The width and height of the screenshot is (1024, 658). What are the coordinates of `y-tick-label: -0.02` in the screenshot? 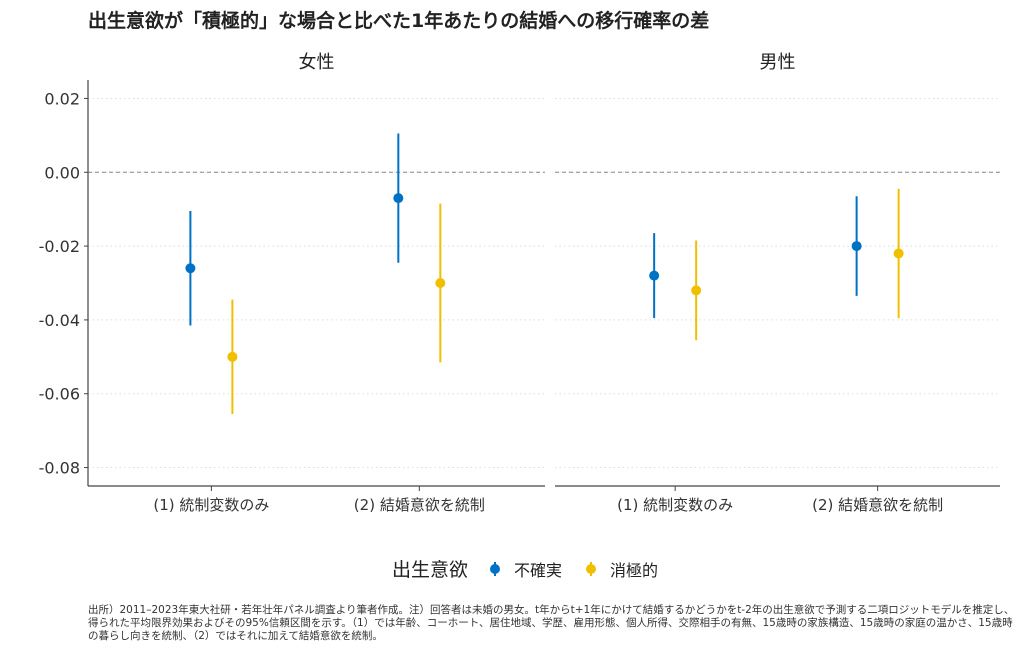 It's located at (59, 246).